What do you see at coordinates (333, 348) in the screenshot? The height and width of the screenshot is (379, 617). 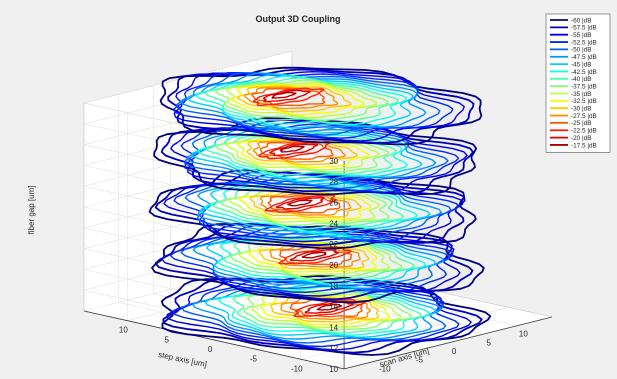 I see `z-tick-label: 12` at bounding box center [333, 348].